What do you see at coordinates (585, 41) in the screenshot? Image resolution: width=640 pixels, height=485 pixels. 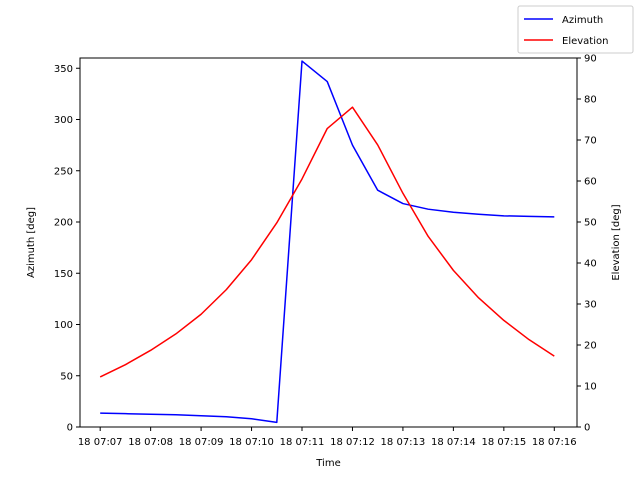 I see `legend-label-elevation: Elevation` at bounding box center [585, 41].